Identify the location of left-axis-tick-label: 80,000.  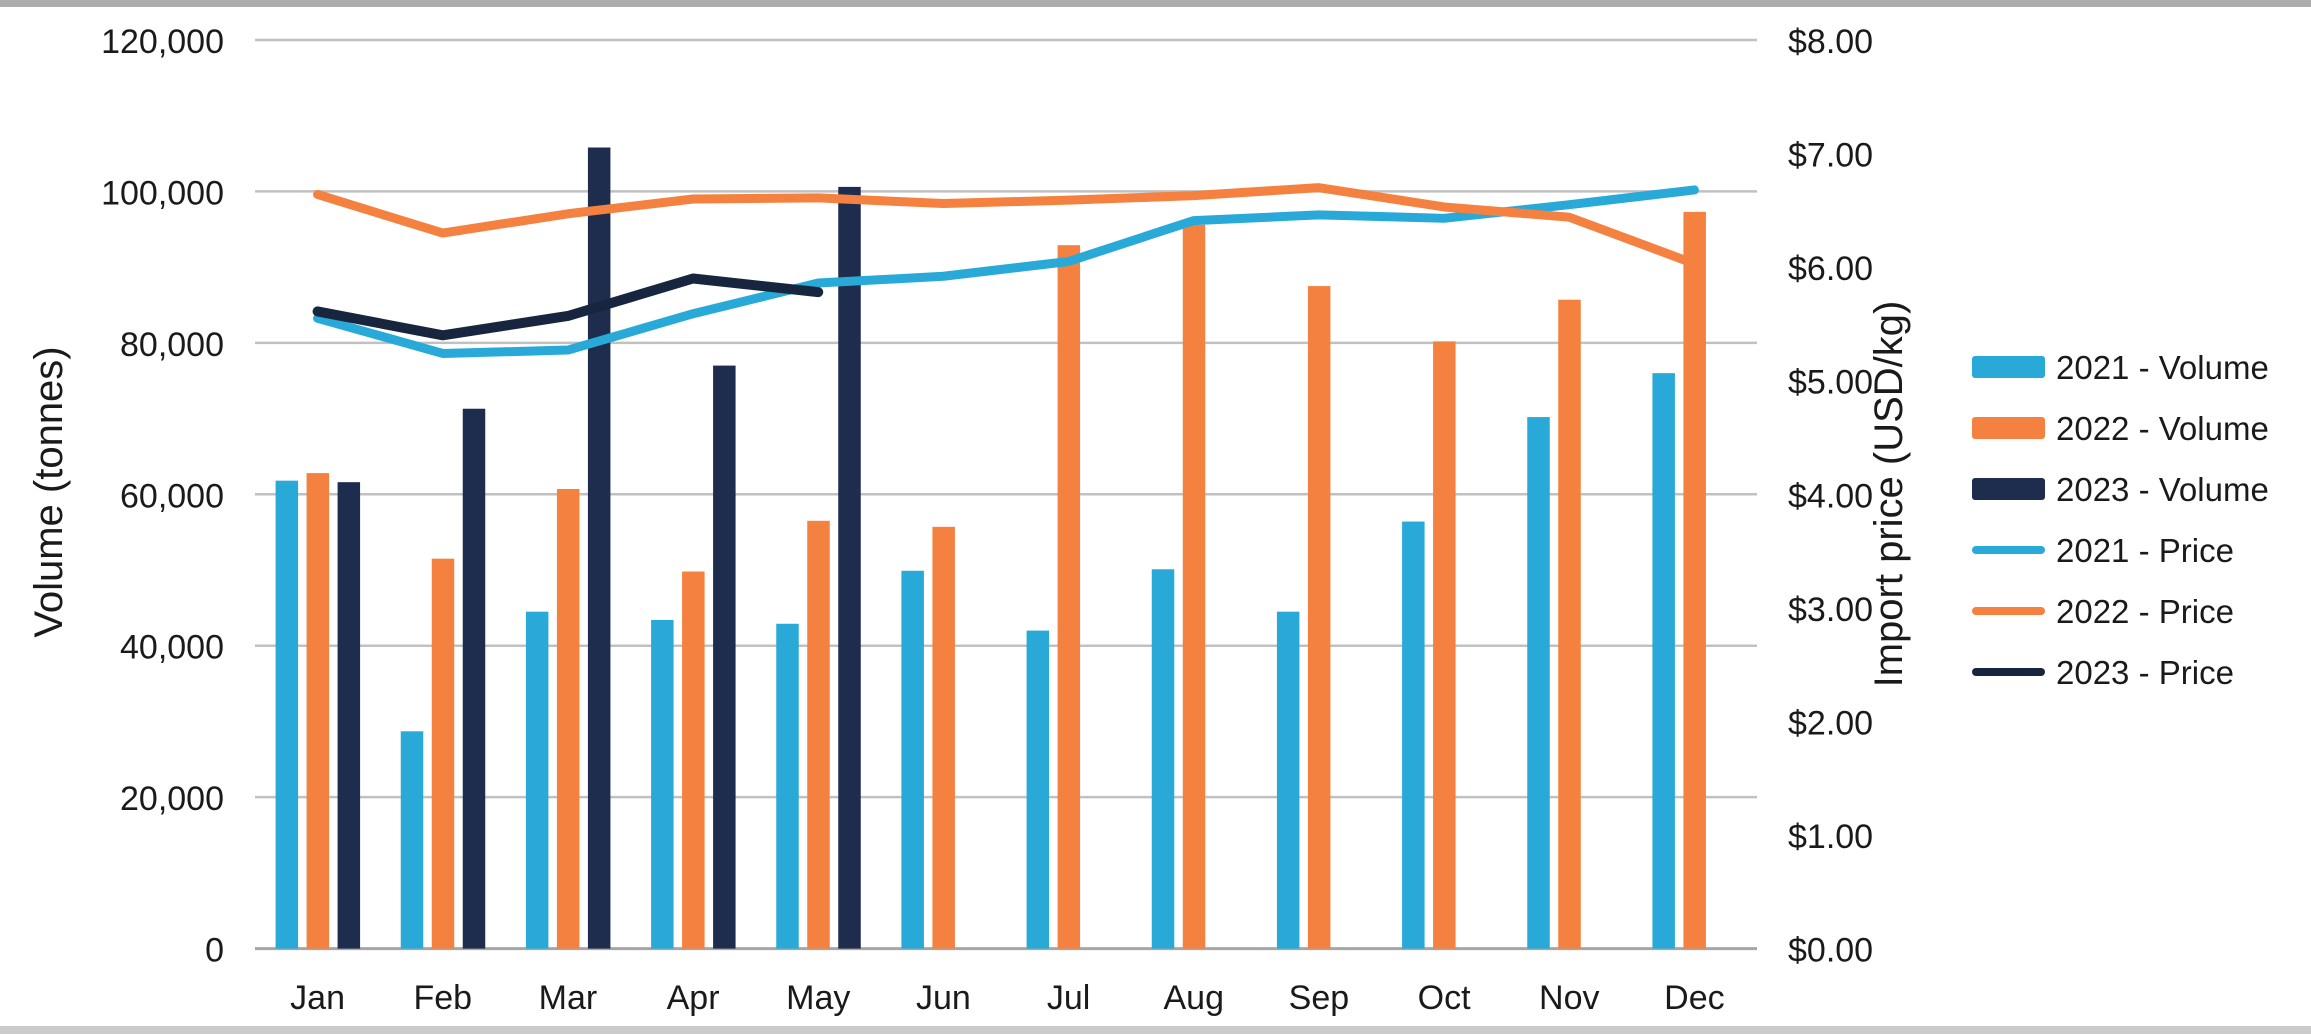
(172, 345).